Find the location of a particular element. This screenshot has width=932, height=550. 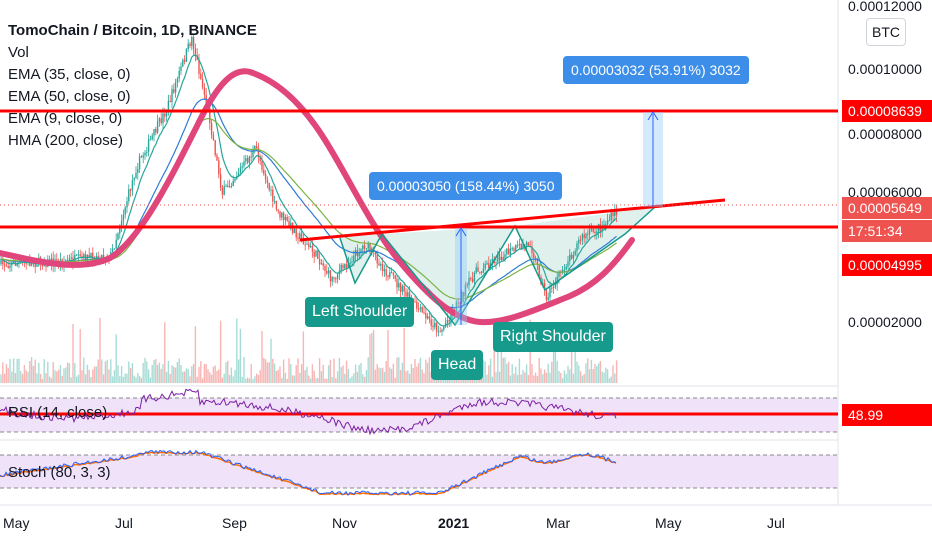

rsi-label: RSI (14, close) is located at coordinates (58, 412).